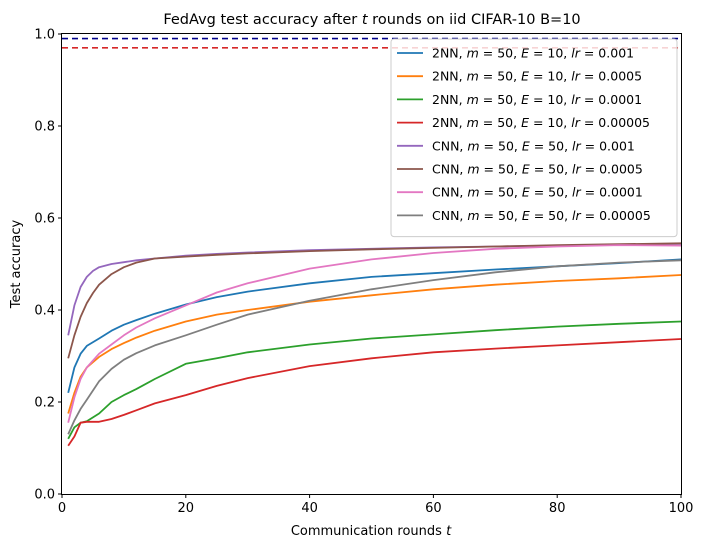  Describe the element at coordinates (541, 122) in the screenshot. I see `legend-label: 2NN, m = 50, E = 10, lr = 0.00005` at that location.